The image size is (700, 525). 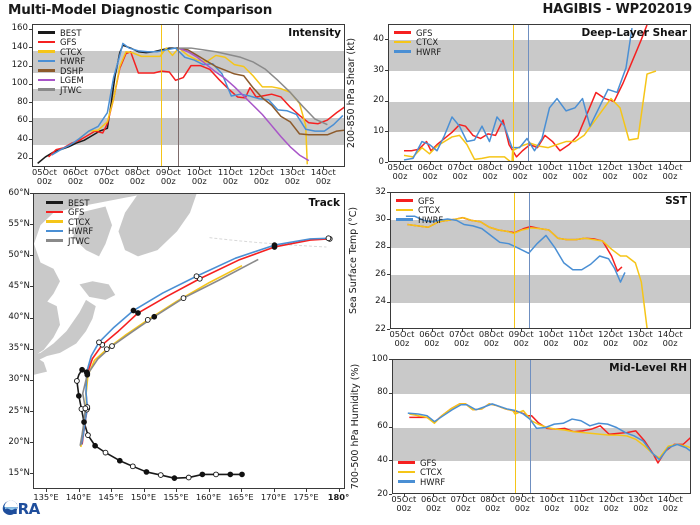 I want to click on track-xtick-label: 165°E, so click(x=241, y=497).